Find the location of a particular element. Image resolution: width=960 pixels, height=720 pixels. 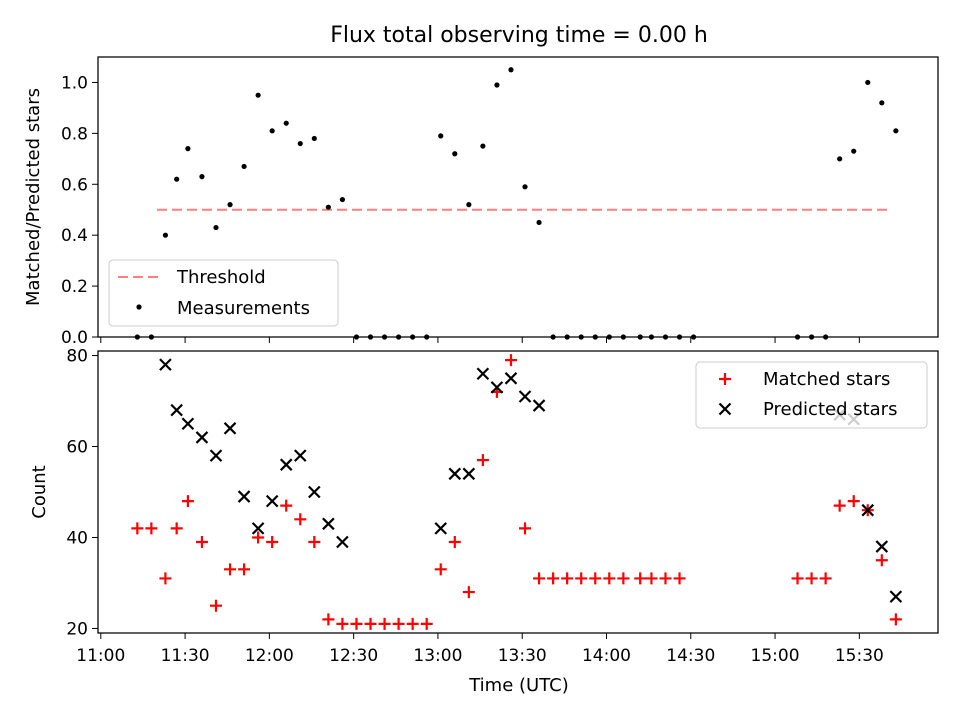

bottom-y-tick-label: 40 is located at coordinates (77, 538).